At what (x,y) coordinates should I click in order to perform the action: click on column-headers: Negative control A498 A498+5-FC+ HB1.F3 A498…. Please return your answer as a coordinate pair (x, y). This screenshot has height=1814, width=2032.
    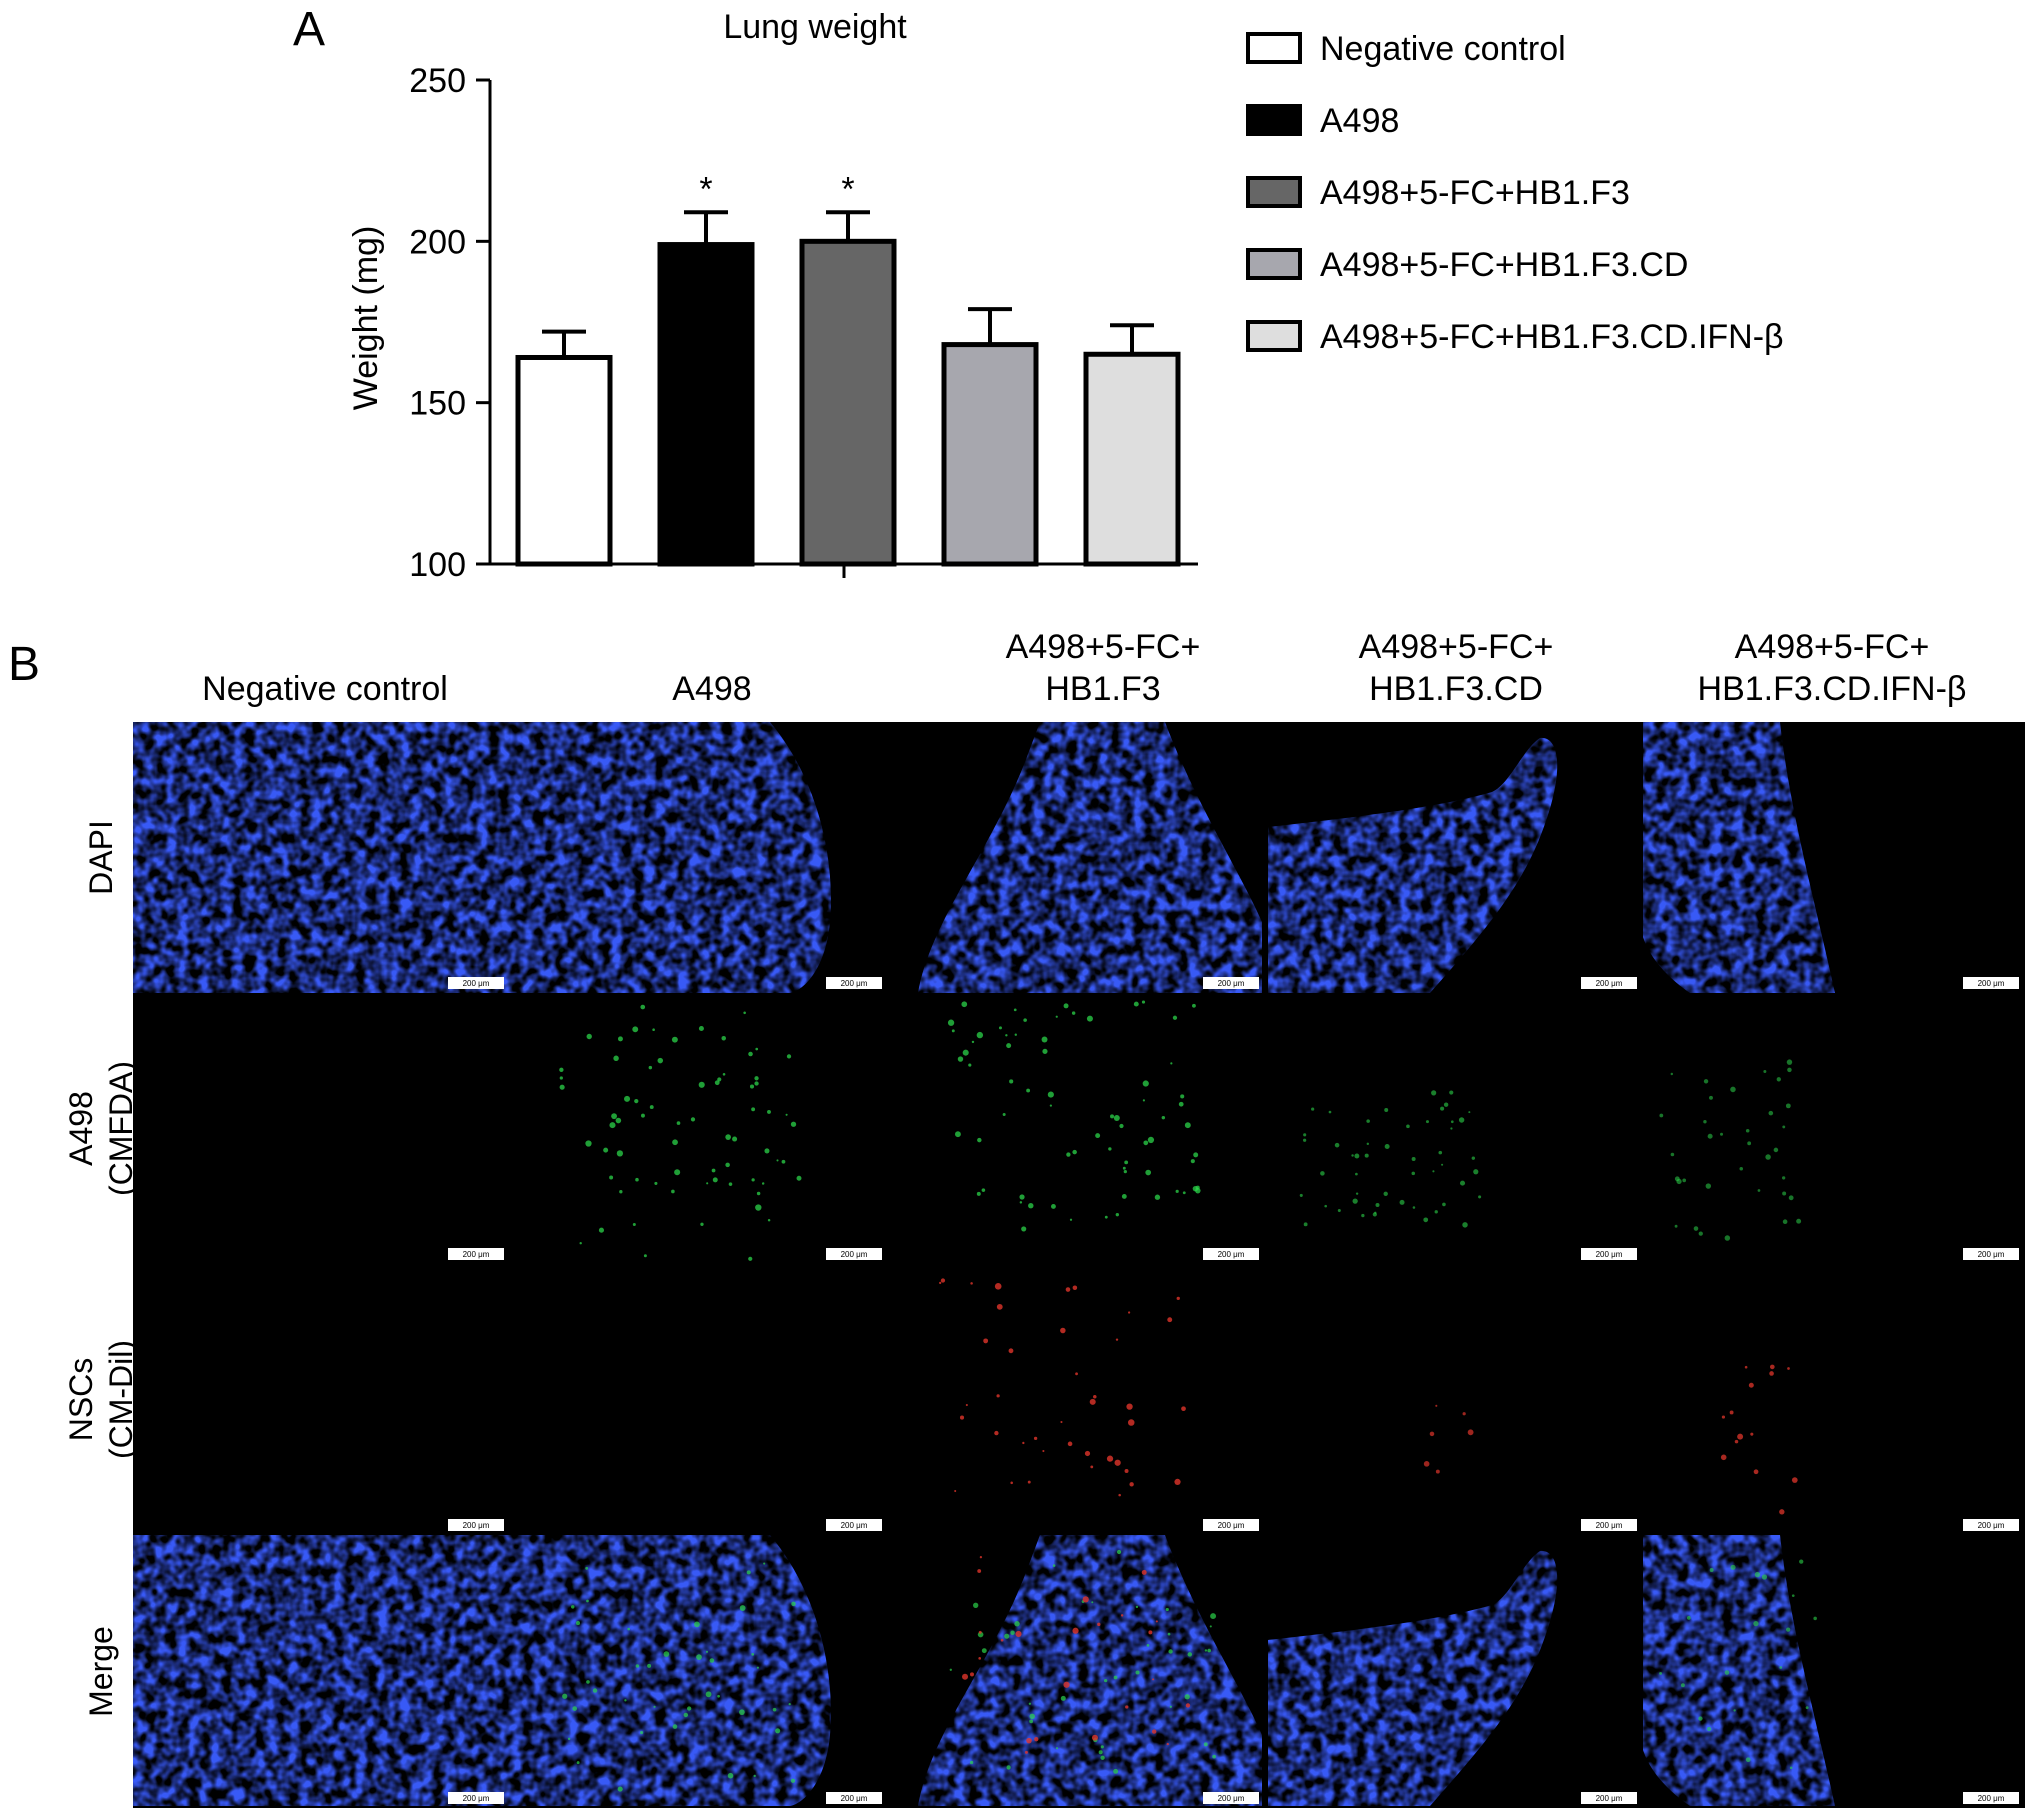
    Looking at the image, I should click on (1084, 668).